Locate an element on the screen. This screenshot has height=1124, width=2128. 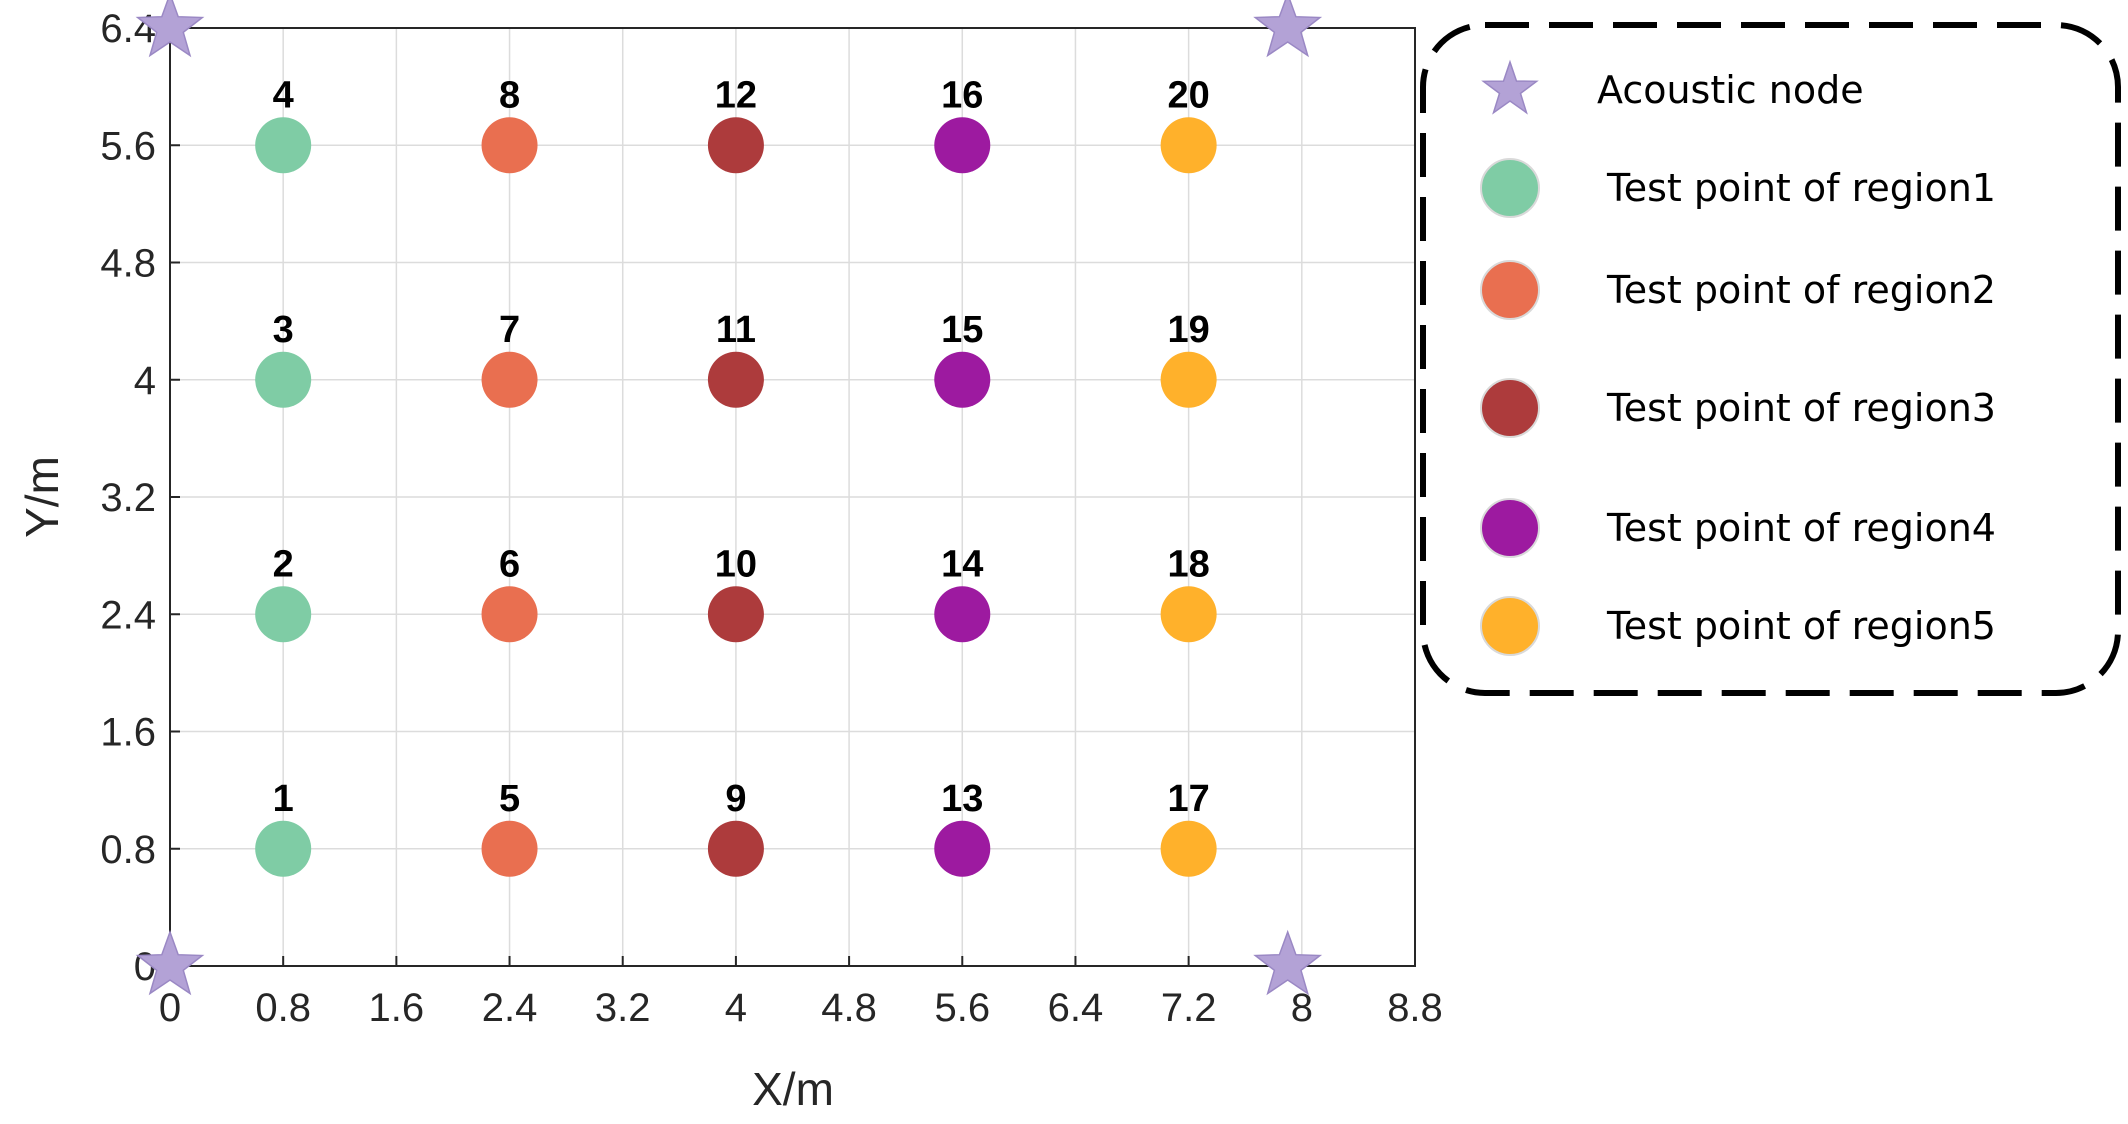
y-tick-label: 5.6 is located at coordinates (128, 146).